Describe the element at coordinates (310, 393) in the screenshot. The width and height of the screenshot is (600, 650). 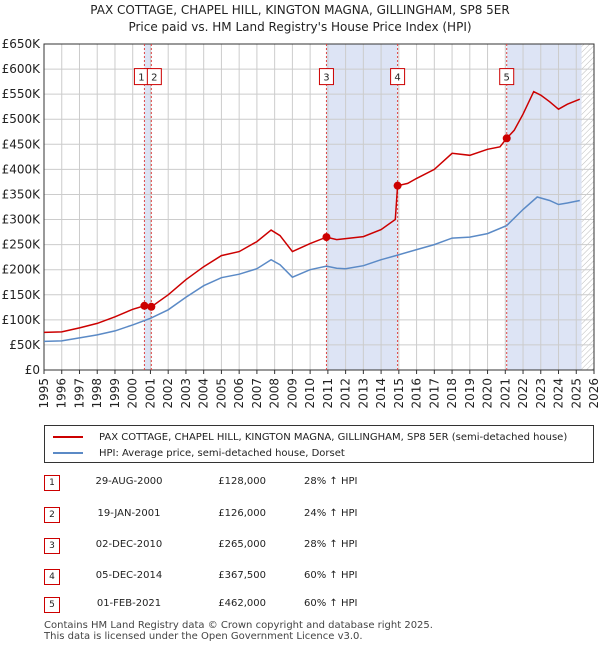
I see `x-tick-label: 2010` at that location.